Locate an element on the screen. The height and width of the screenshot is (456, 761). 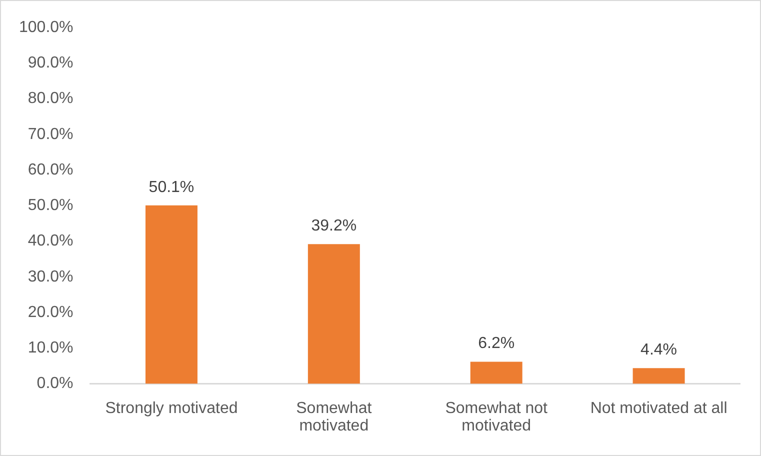
data-label: 39.2% is located at coordinates (334, 226).